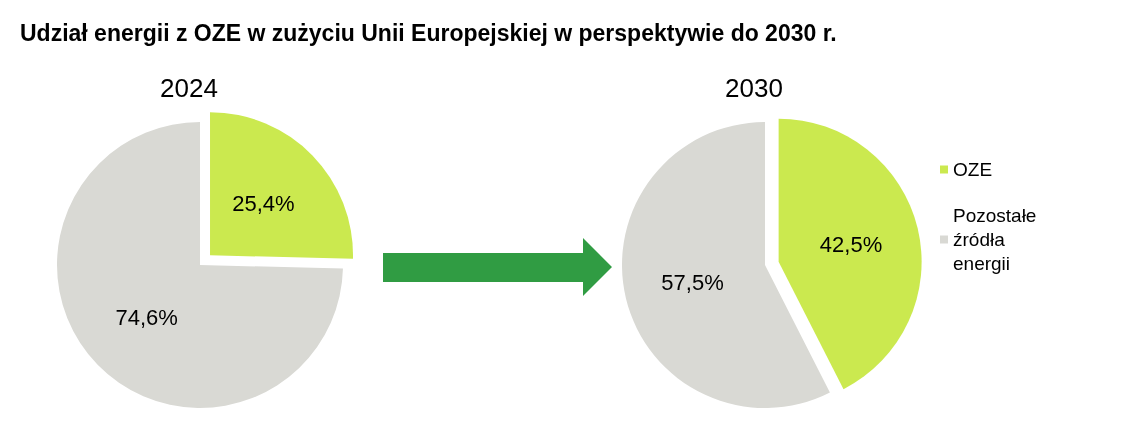 The image size is (1128, 433). I want to click on data-label: 74,6%, so click(146, 317).